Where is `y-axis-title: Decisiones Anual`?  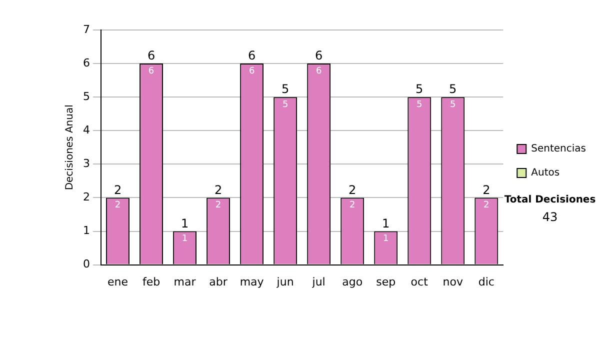
y-axis-title: Decisiones Anual is located at coordinates (70, 147).